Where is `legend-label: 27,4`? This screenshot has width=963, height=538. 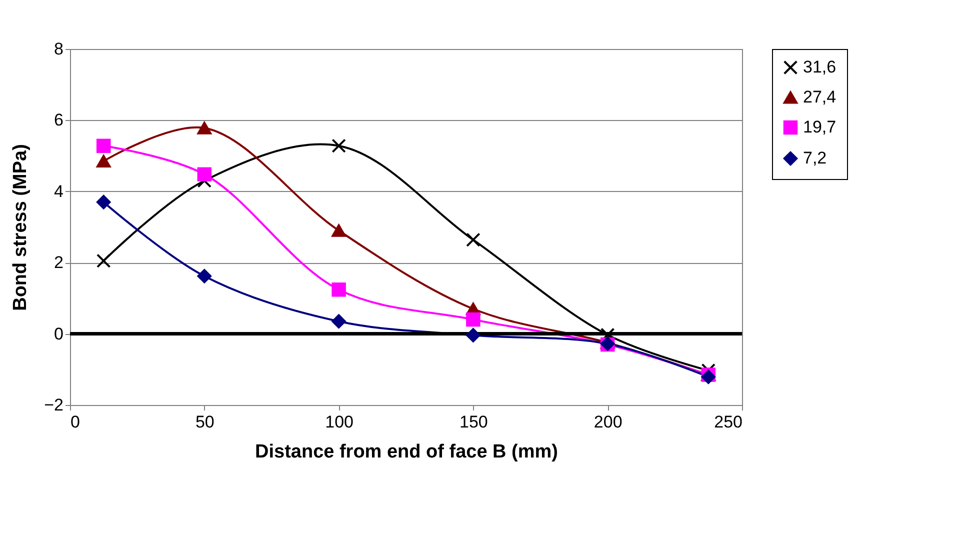 legend-label: 27,4 is located at coordinates (819, 97).